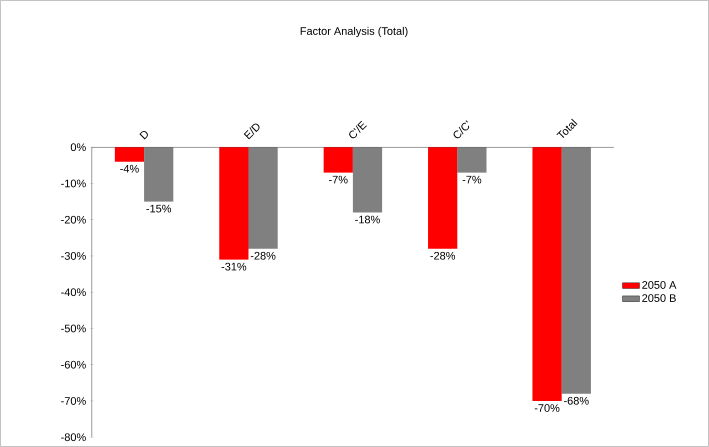 The height and width of the screenshot is (447, 709). I want to click on y-tick-label: -60%, so click(73, 364).